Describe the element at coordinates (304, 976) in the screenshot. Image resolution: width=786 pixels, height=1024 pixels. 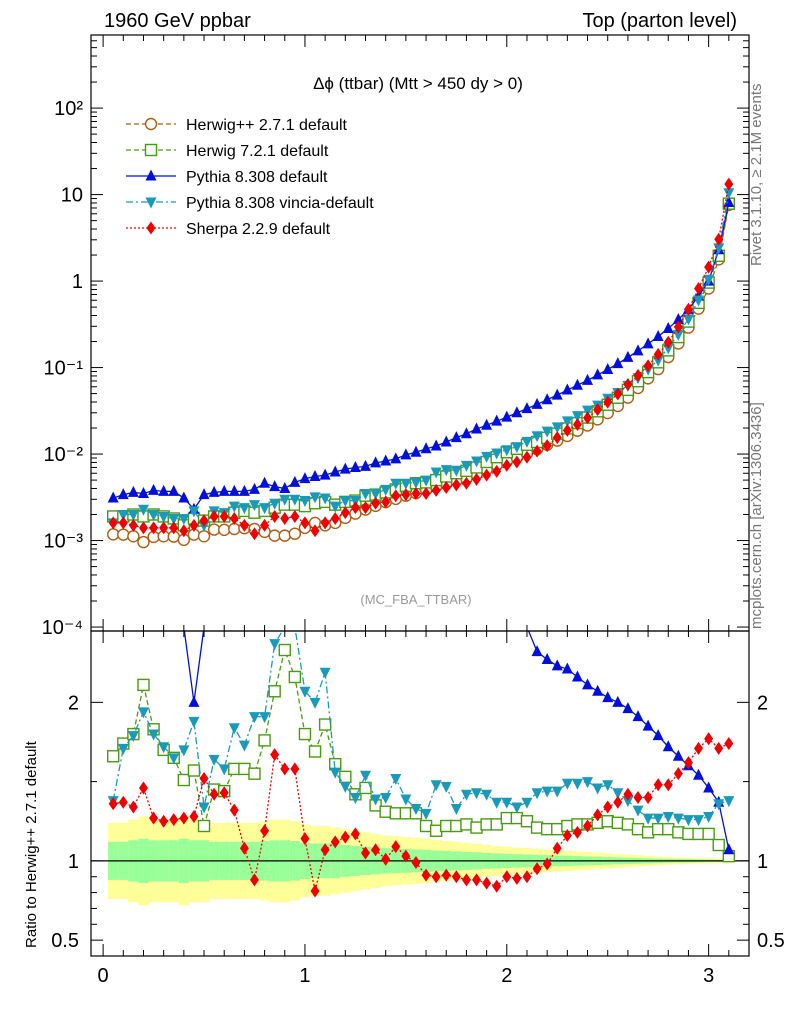
I see `x-tick-label-1: 1` at that location.